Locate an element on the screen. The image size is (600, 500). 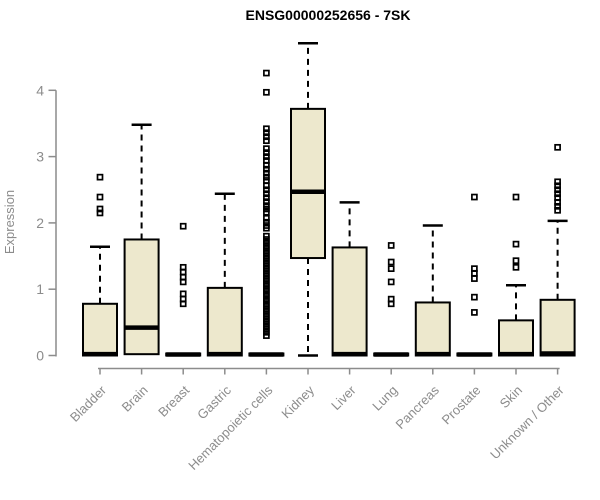
boxplot-breast is located at coordinates (183, 289).